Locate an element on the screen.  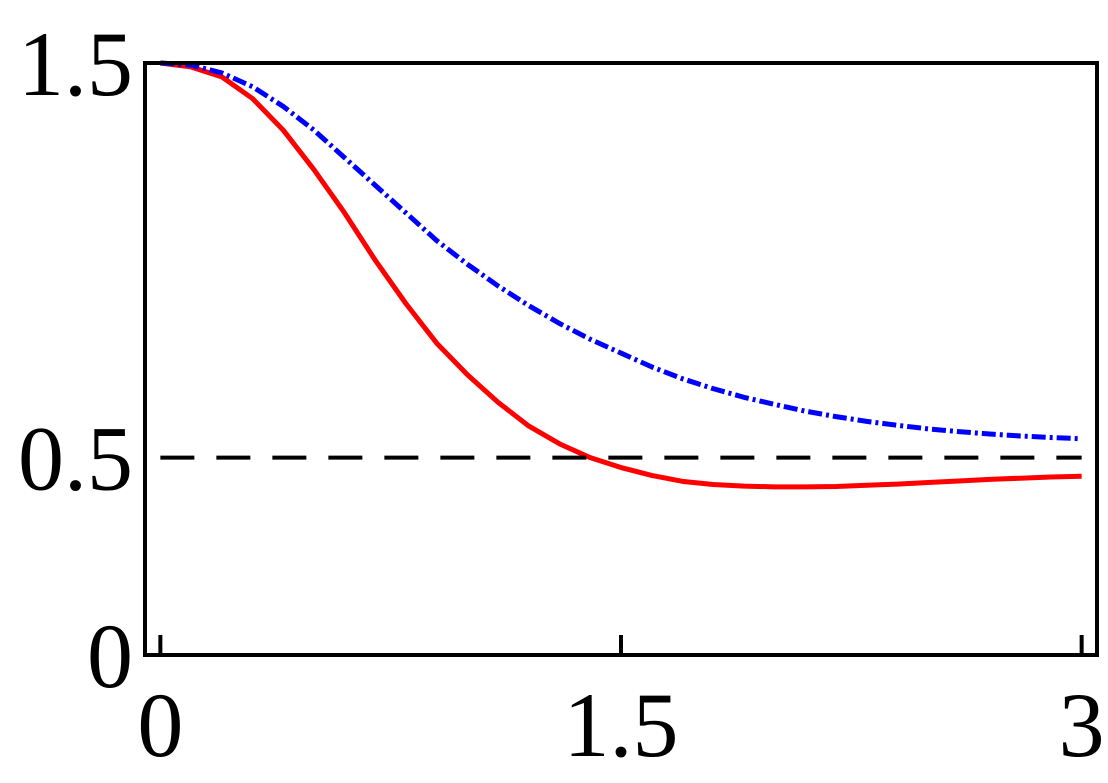
x-tick-label: 1.5 is located at coordinates (621, 725).